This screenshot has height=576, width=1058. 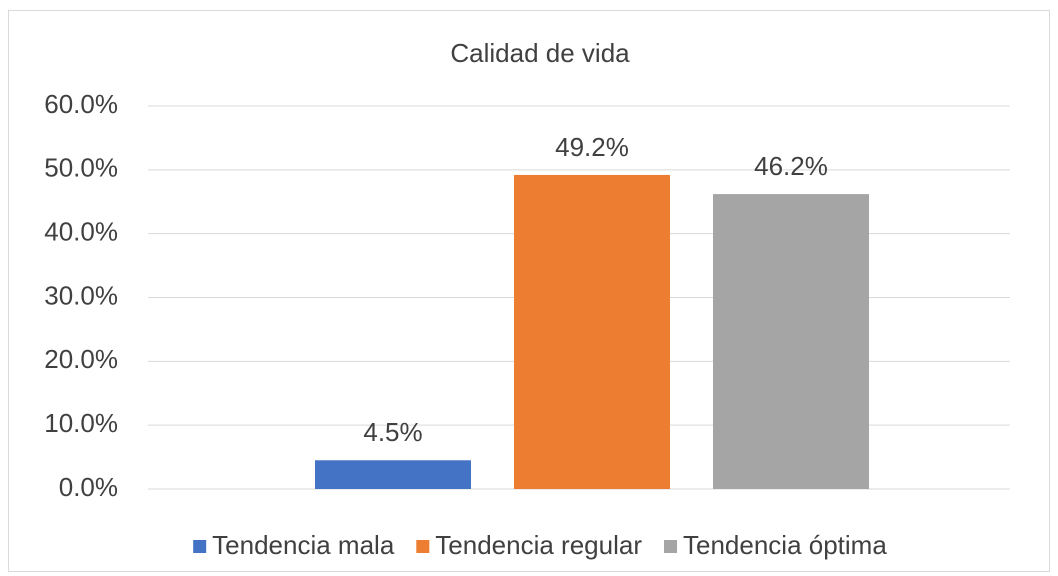 What do you see at coordinates (81, 295) in the screenshot?
I see `y-tick-label: 30.0%` at bounding box center [81, 295].